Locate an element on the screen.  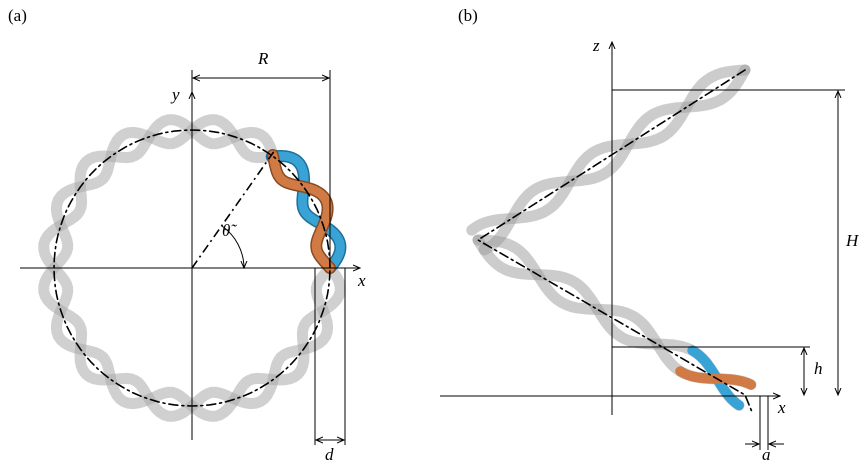
panel-label: (b) is located at coordinates (468, 15).